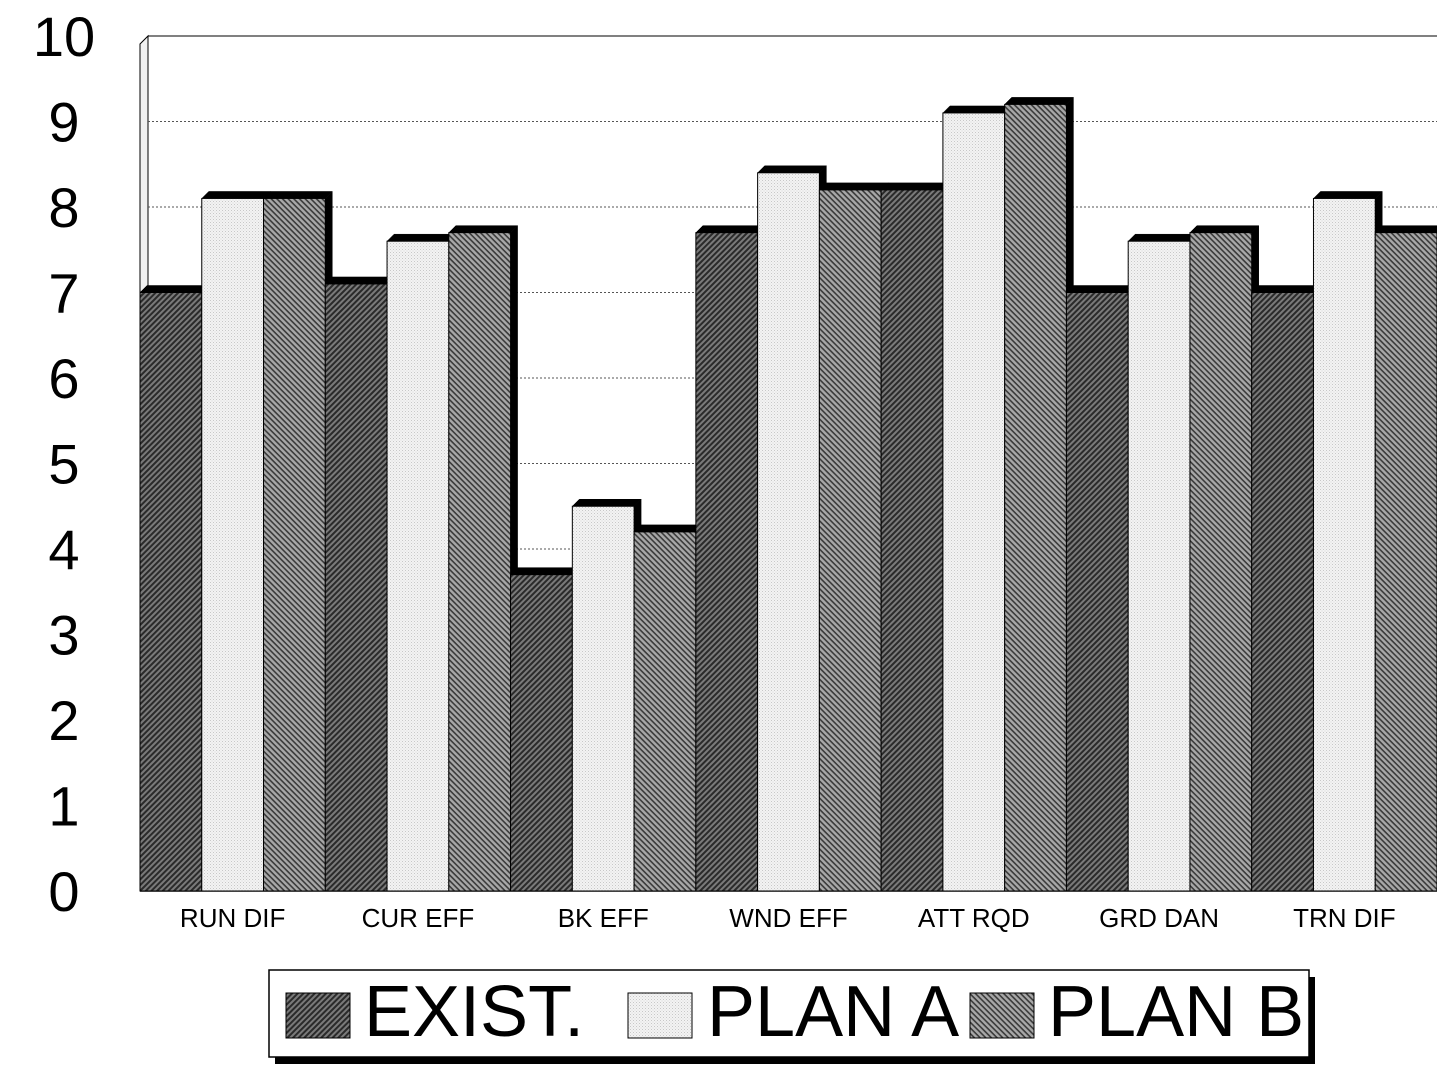  What do you see at coordinates (63, 720) in the screenshot?
I see `y-tick-label: 2` at bounding box center [63, 720].